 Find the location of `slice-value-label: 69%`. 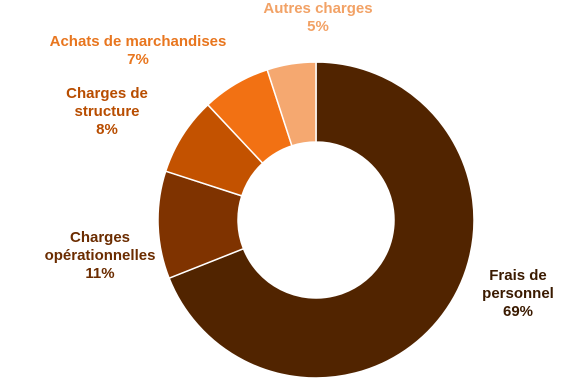

slice-value-label: 69% is located at coordinates (518, 311).